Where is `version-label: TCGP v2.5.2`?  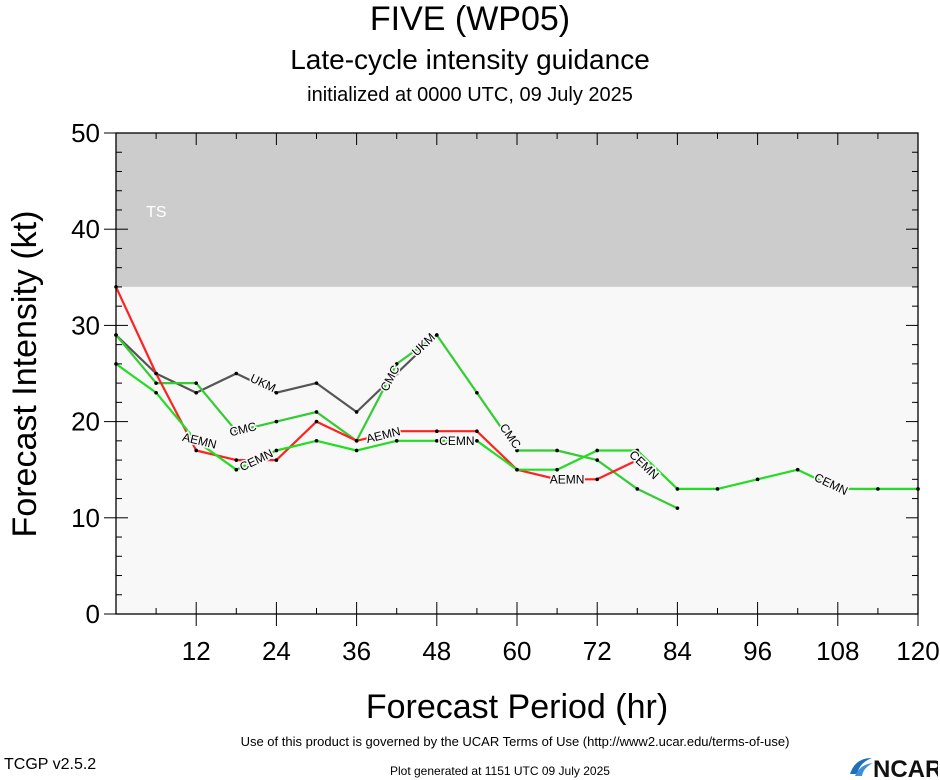
version-label: TCGP v2.5.2 is located at coordinates (50, 764).